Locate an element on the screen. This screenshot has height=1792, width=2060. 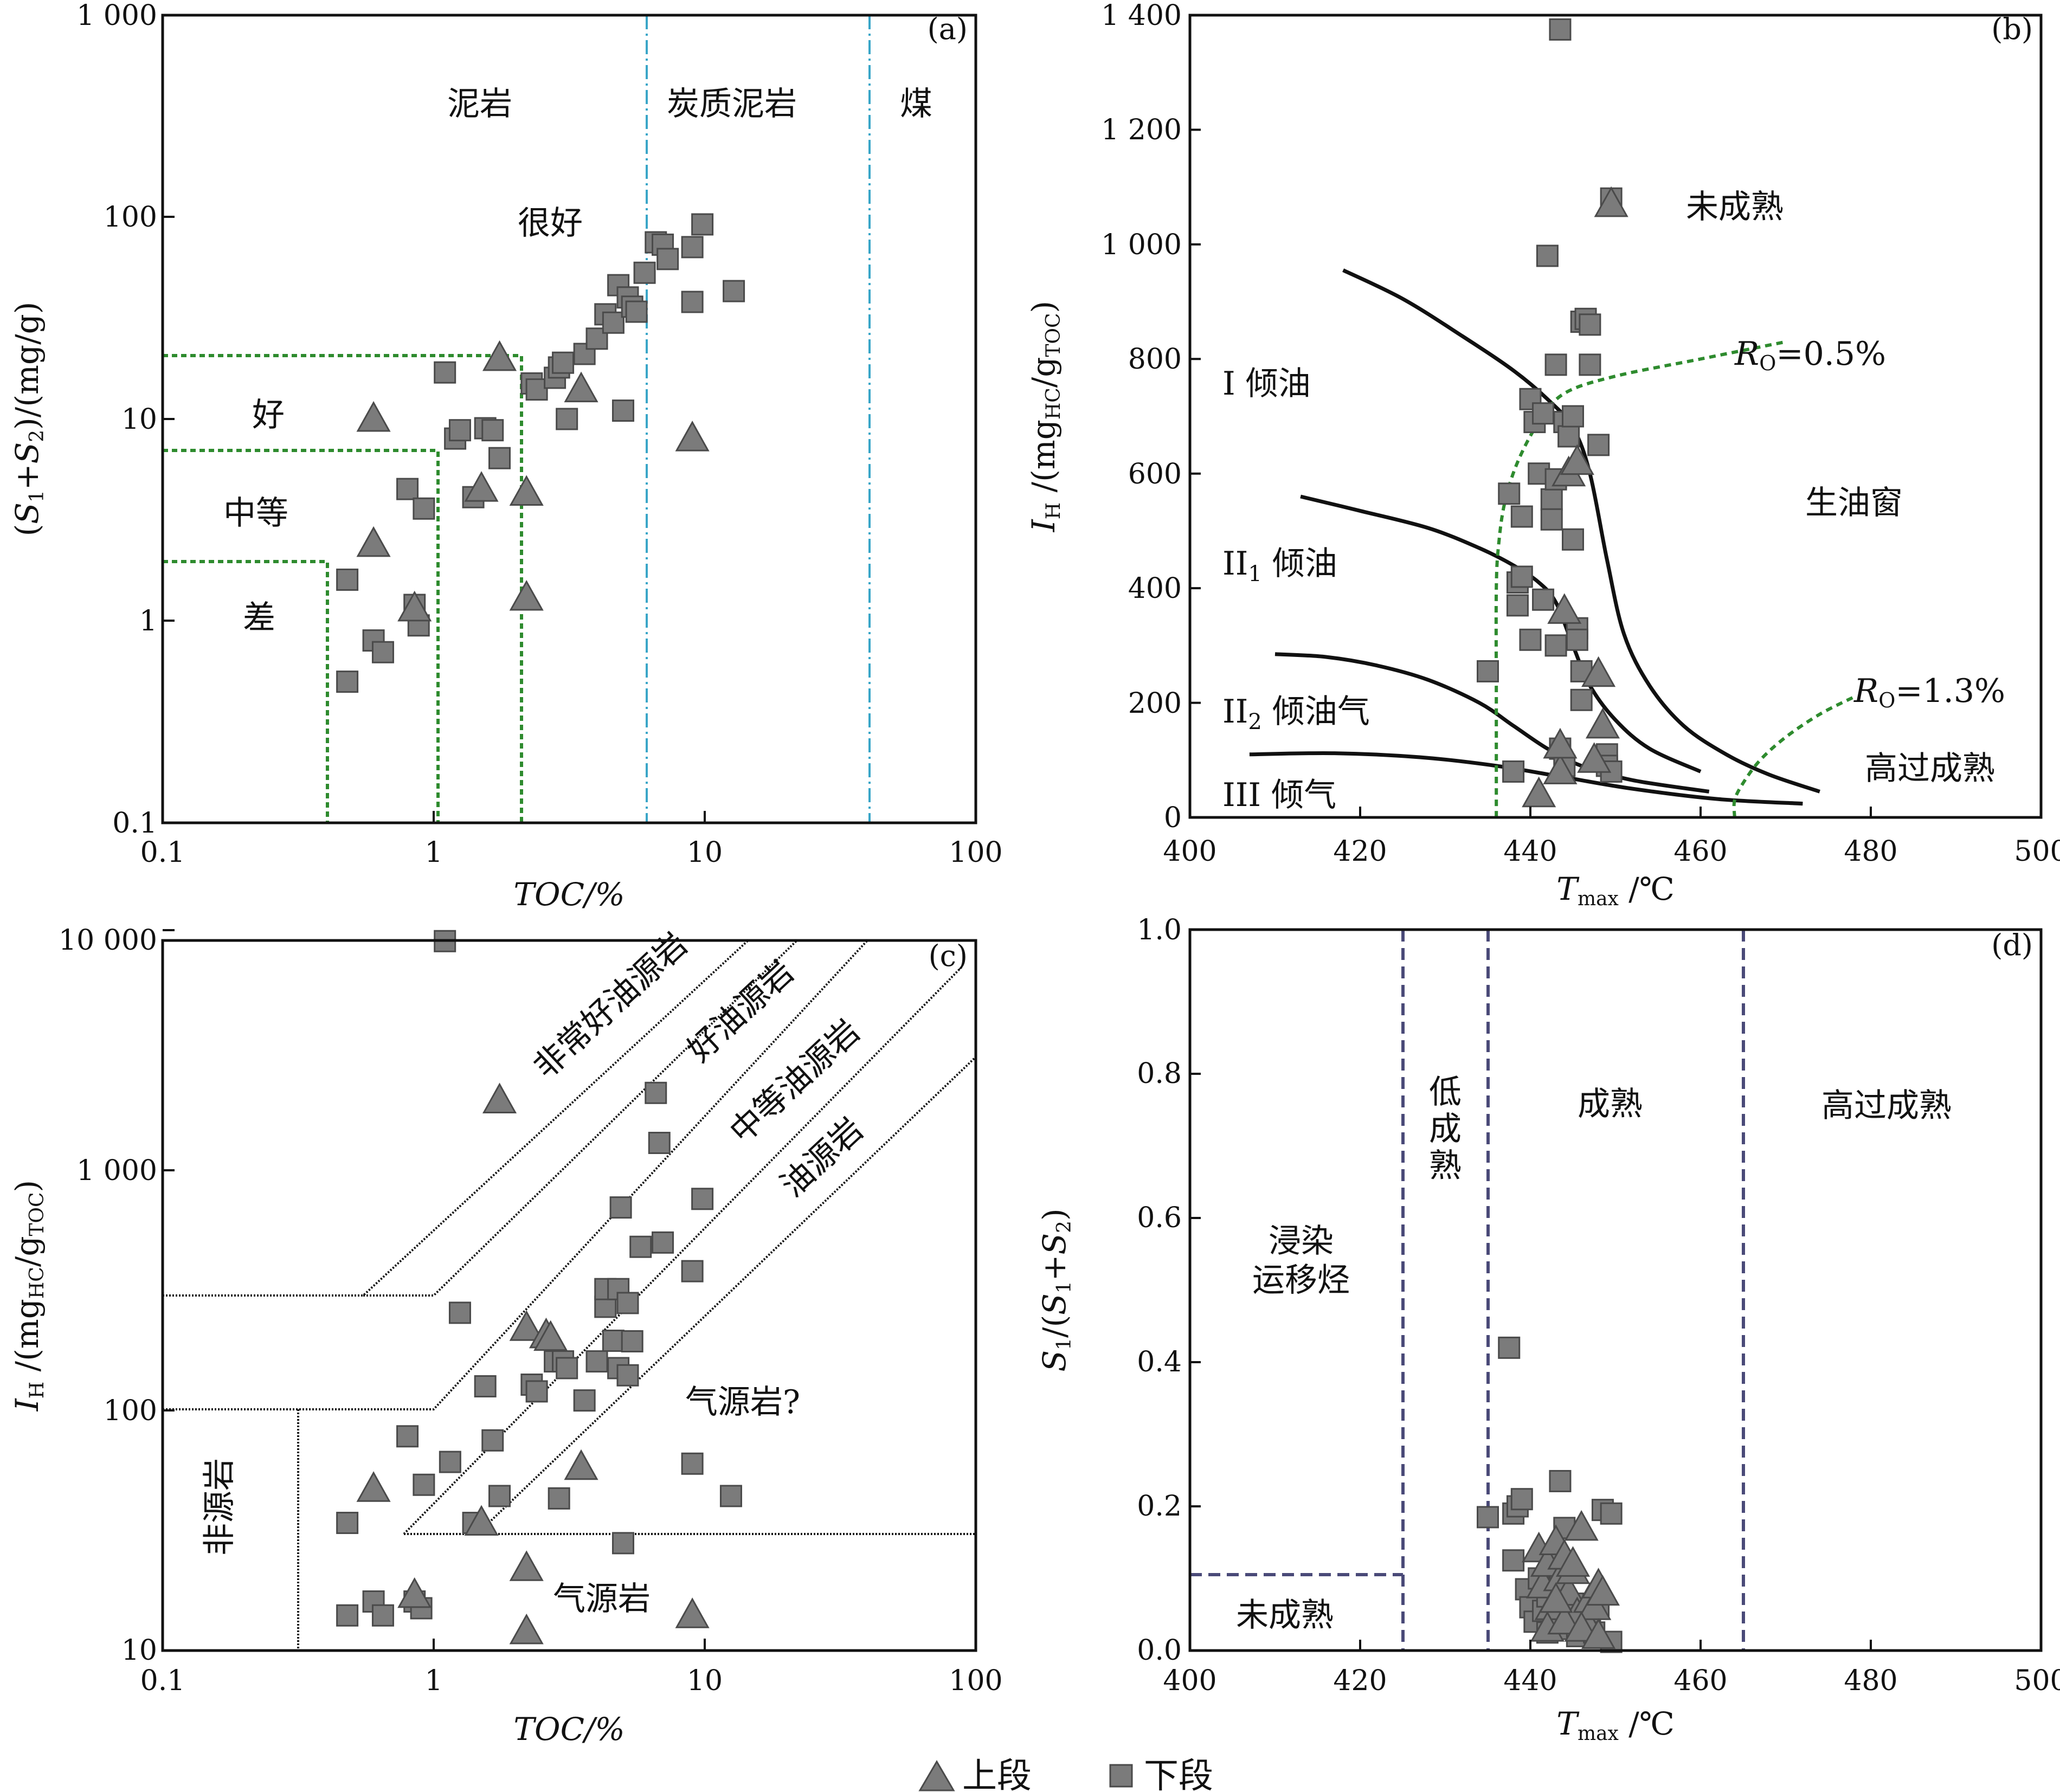
region-label: 好 is located at coordinates (268, 415).